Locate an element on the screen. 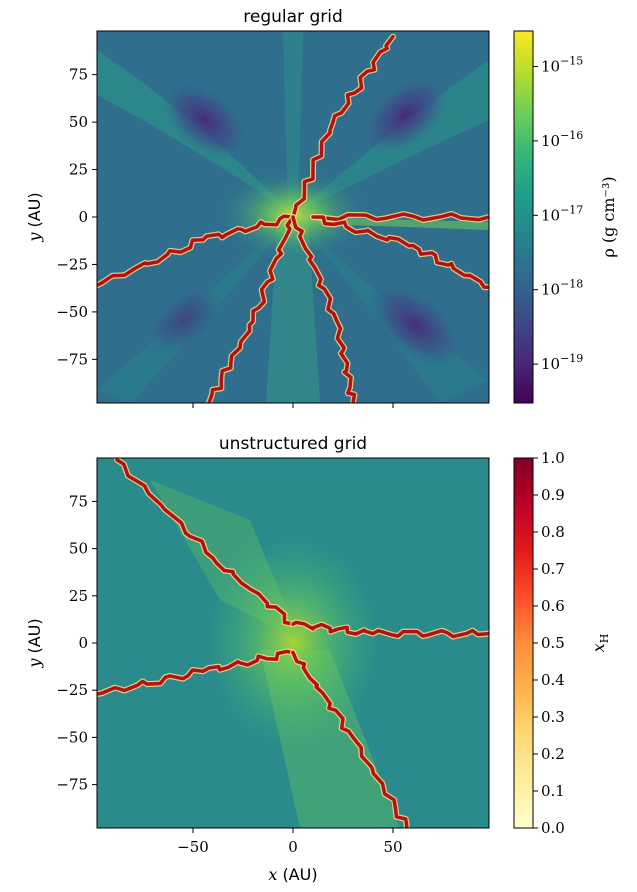 The image size is (637, 892). top-filament-vertical is located at coordinates (293, 123).